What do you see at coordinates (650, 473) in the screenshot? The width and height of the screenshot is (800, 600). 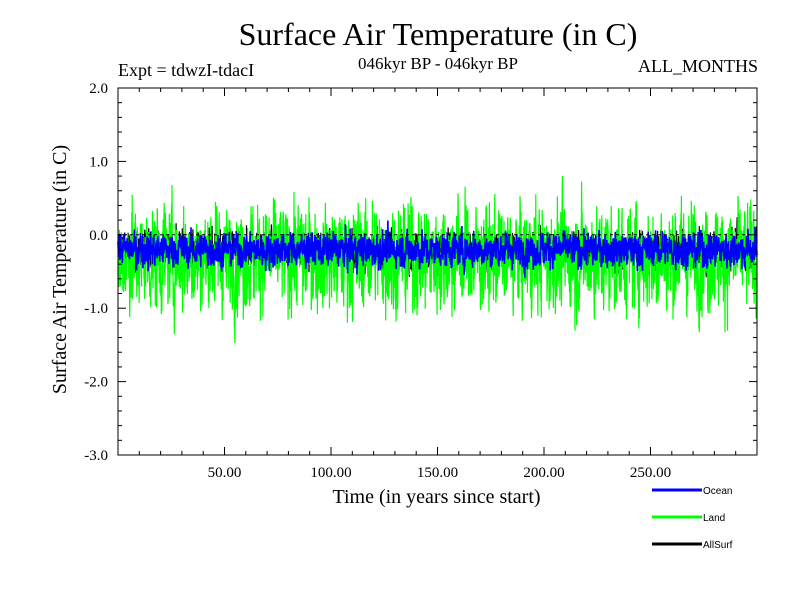 I see `x-tick-label: 250.00` at bounding box center [650, 473].